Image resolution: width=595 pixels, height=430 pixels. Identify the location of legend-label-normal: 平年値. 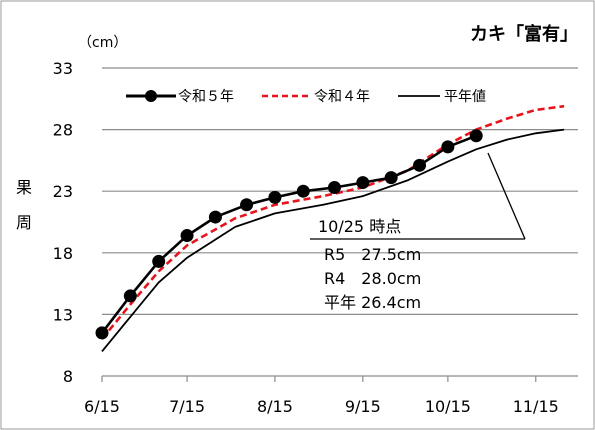
(465, 97).